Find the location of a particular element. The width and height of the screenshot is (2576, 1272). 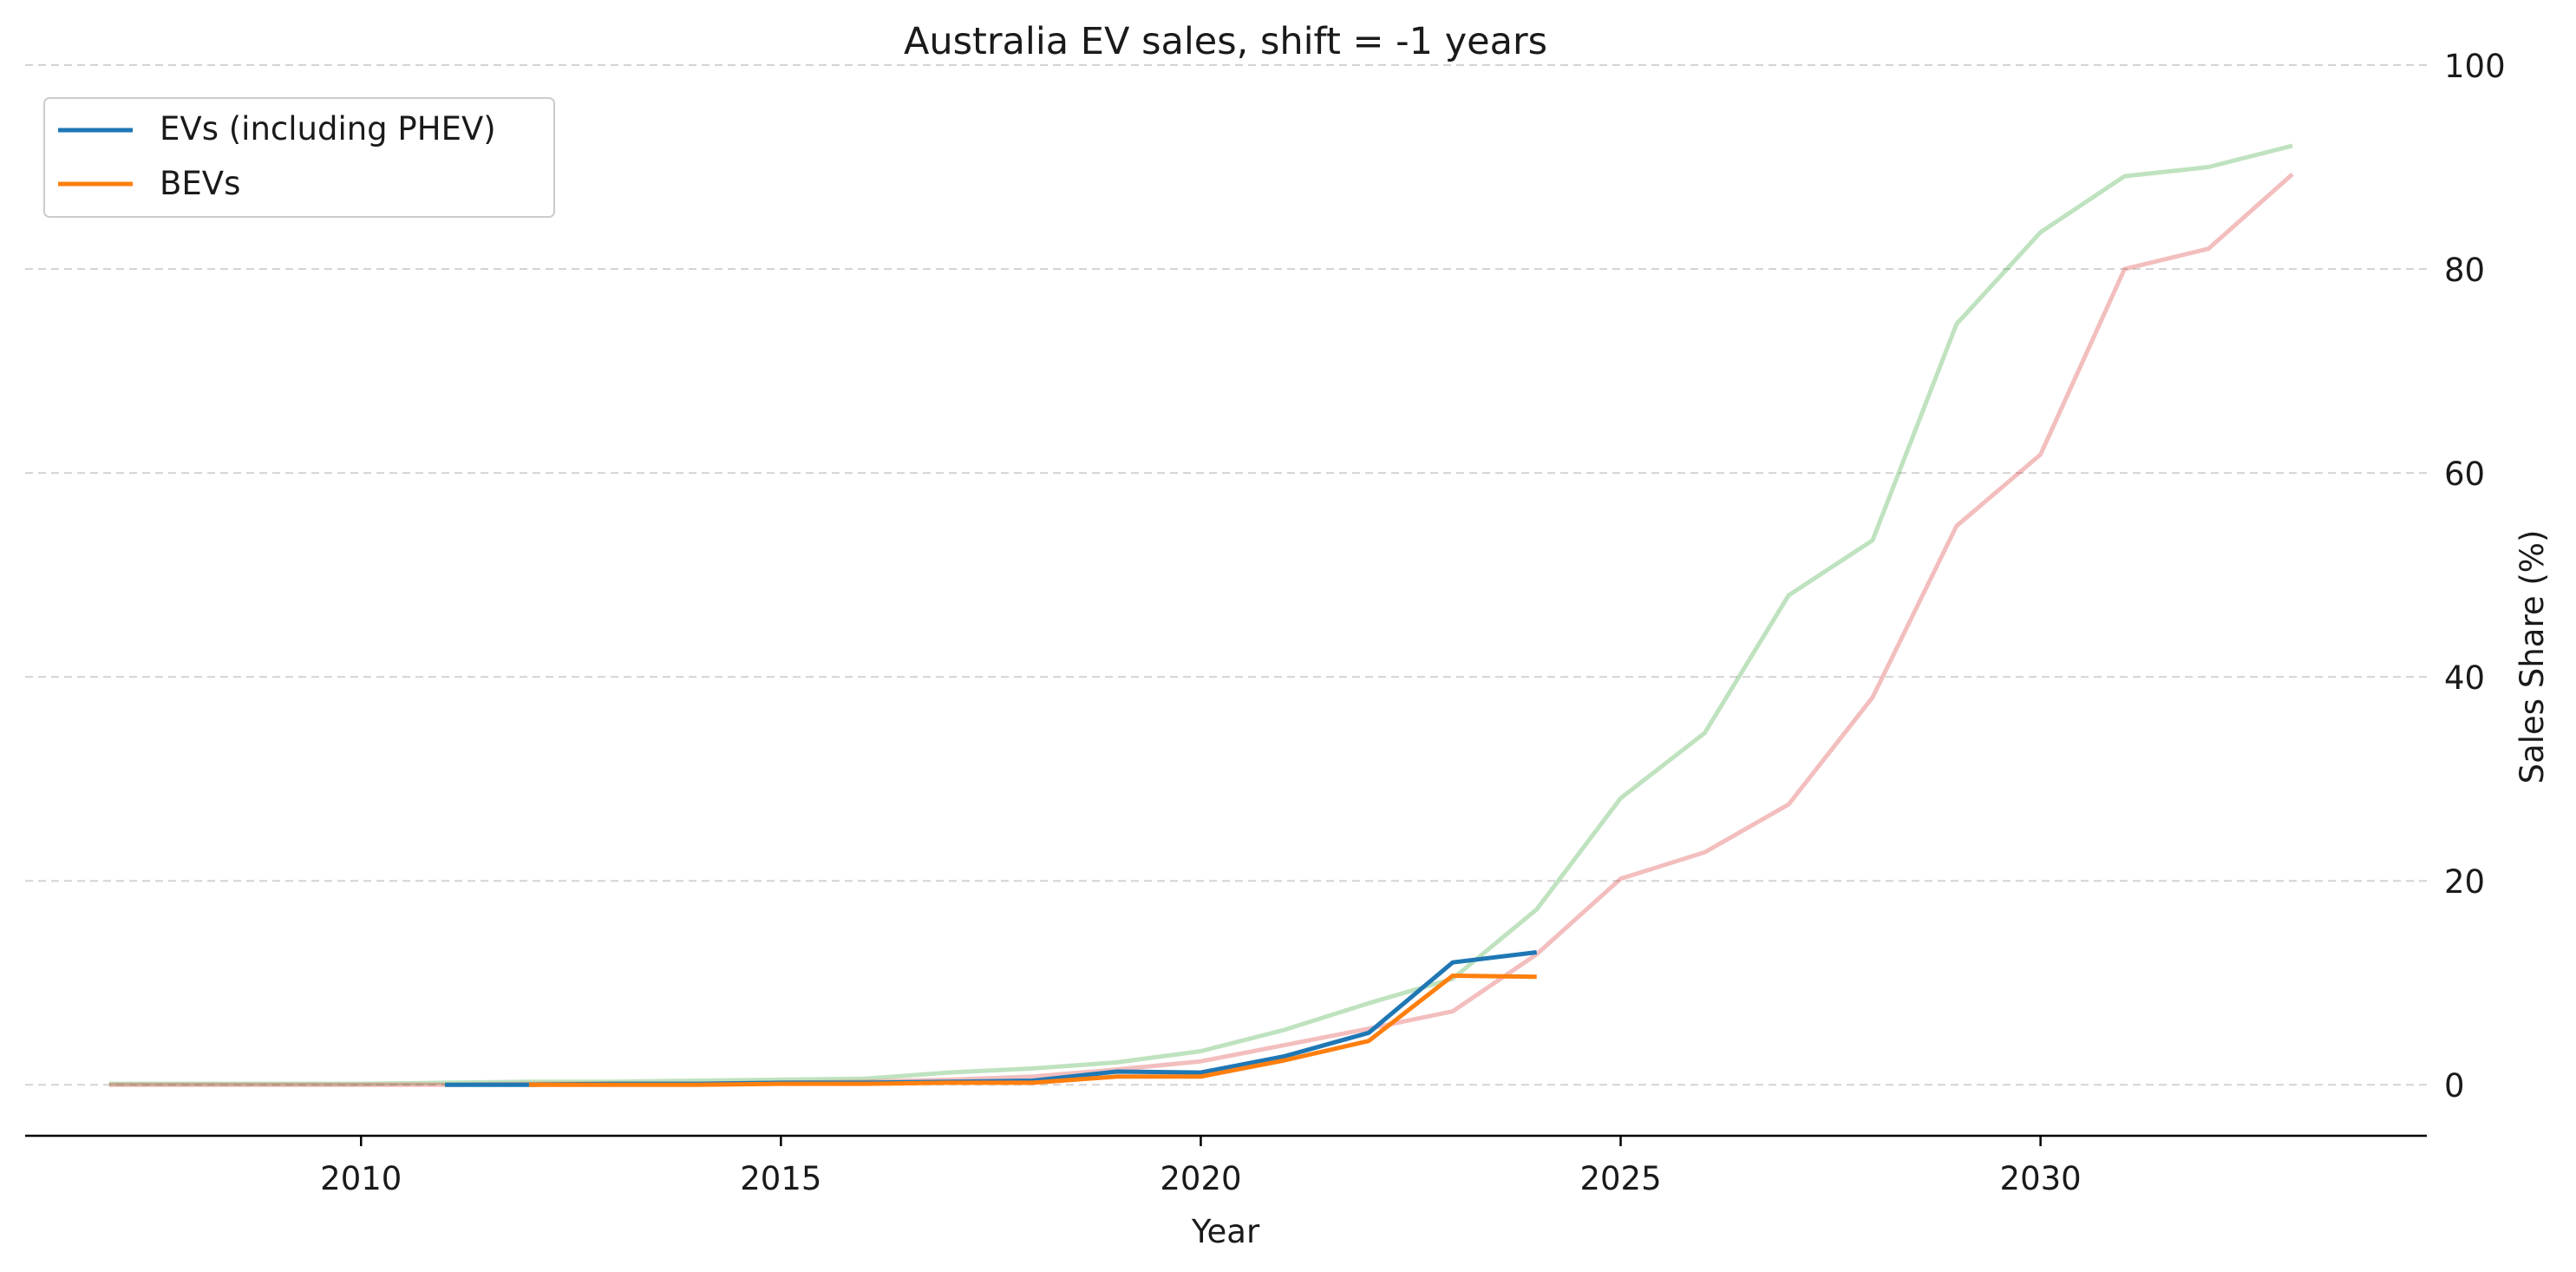

x-tick-label: 2020 is located at coordinates (1200, 1178).